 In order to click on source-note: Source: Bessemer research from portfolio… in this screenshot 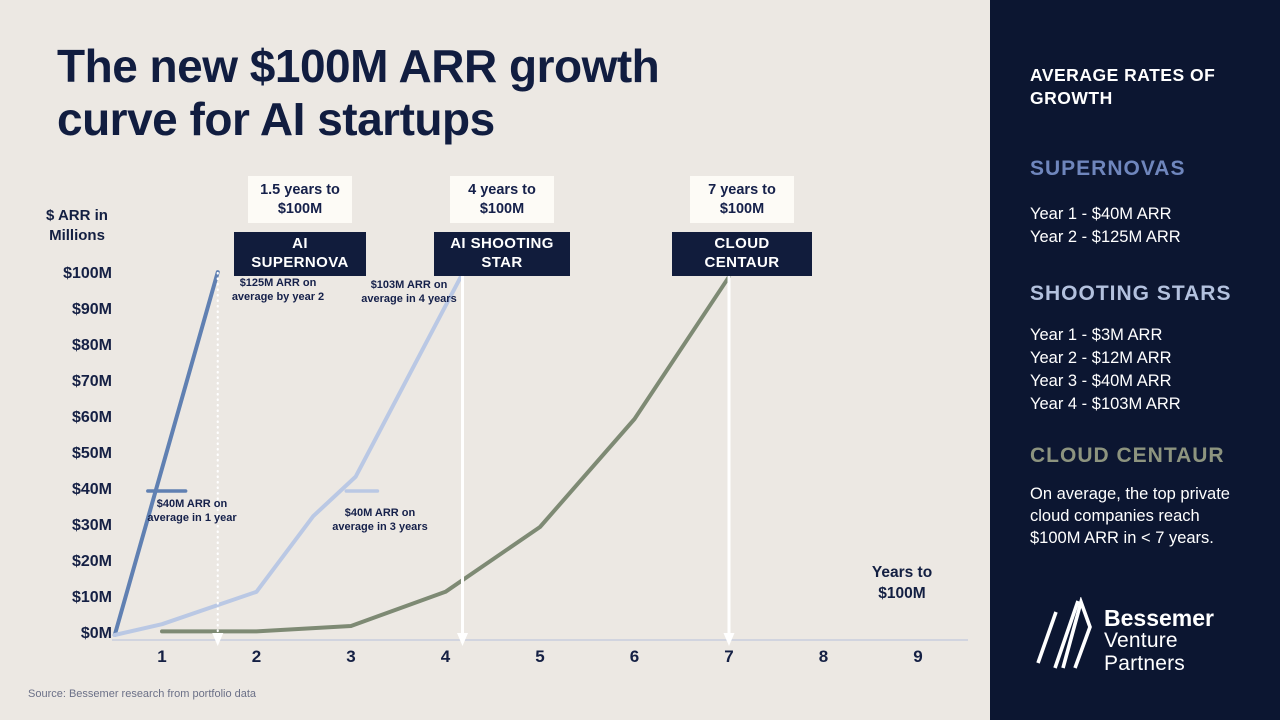, I will do `click(142, 694)`.